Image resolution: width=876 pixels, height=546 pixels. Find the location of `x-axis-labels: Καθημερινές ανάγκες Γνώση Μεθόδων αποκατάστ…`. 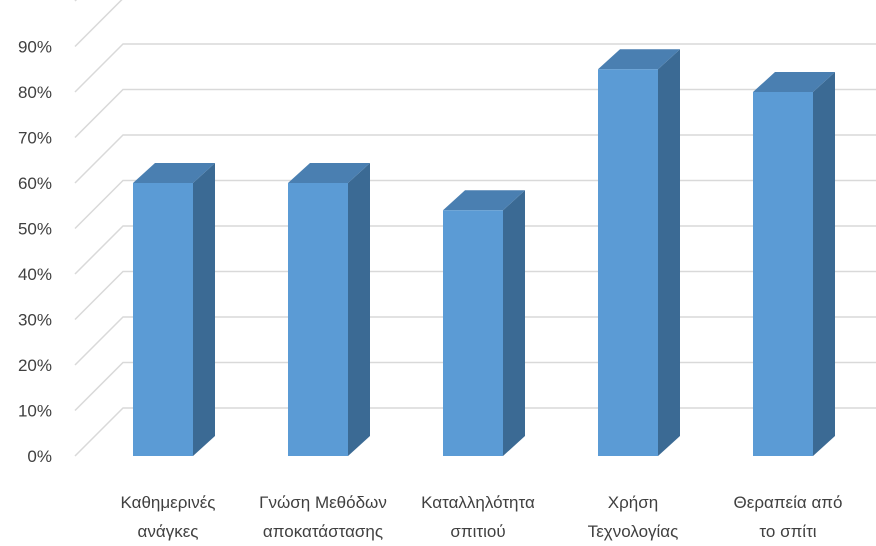

x-axis-labels: Καθημερινές ανάγκες Γνώση Μεθόδων αποκατάστ… is located at coordinates (482, 517).